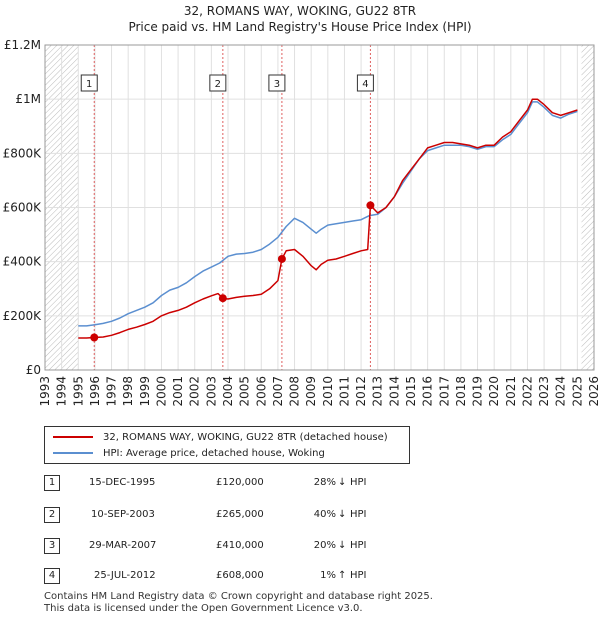  I want to click on x-tick-label: 2007, so click(278, 391).